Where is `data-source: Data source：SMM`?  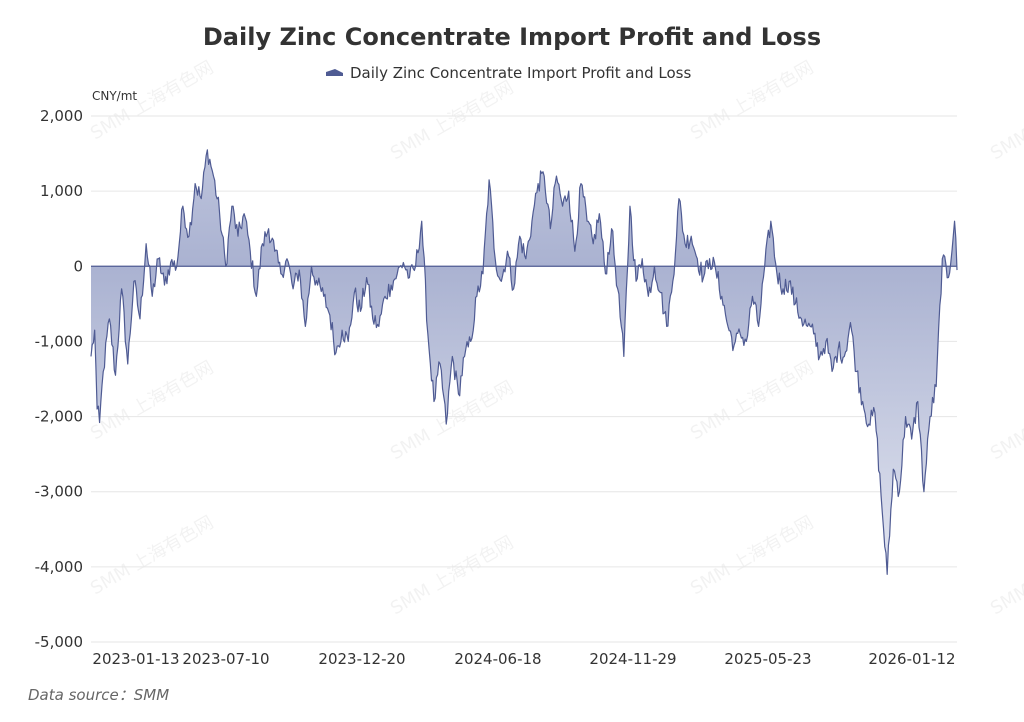
data-source: Data source：SMM is located at coordinates (98, 695).